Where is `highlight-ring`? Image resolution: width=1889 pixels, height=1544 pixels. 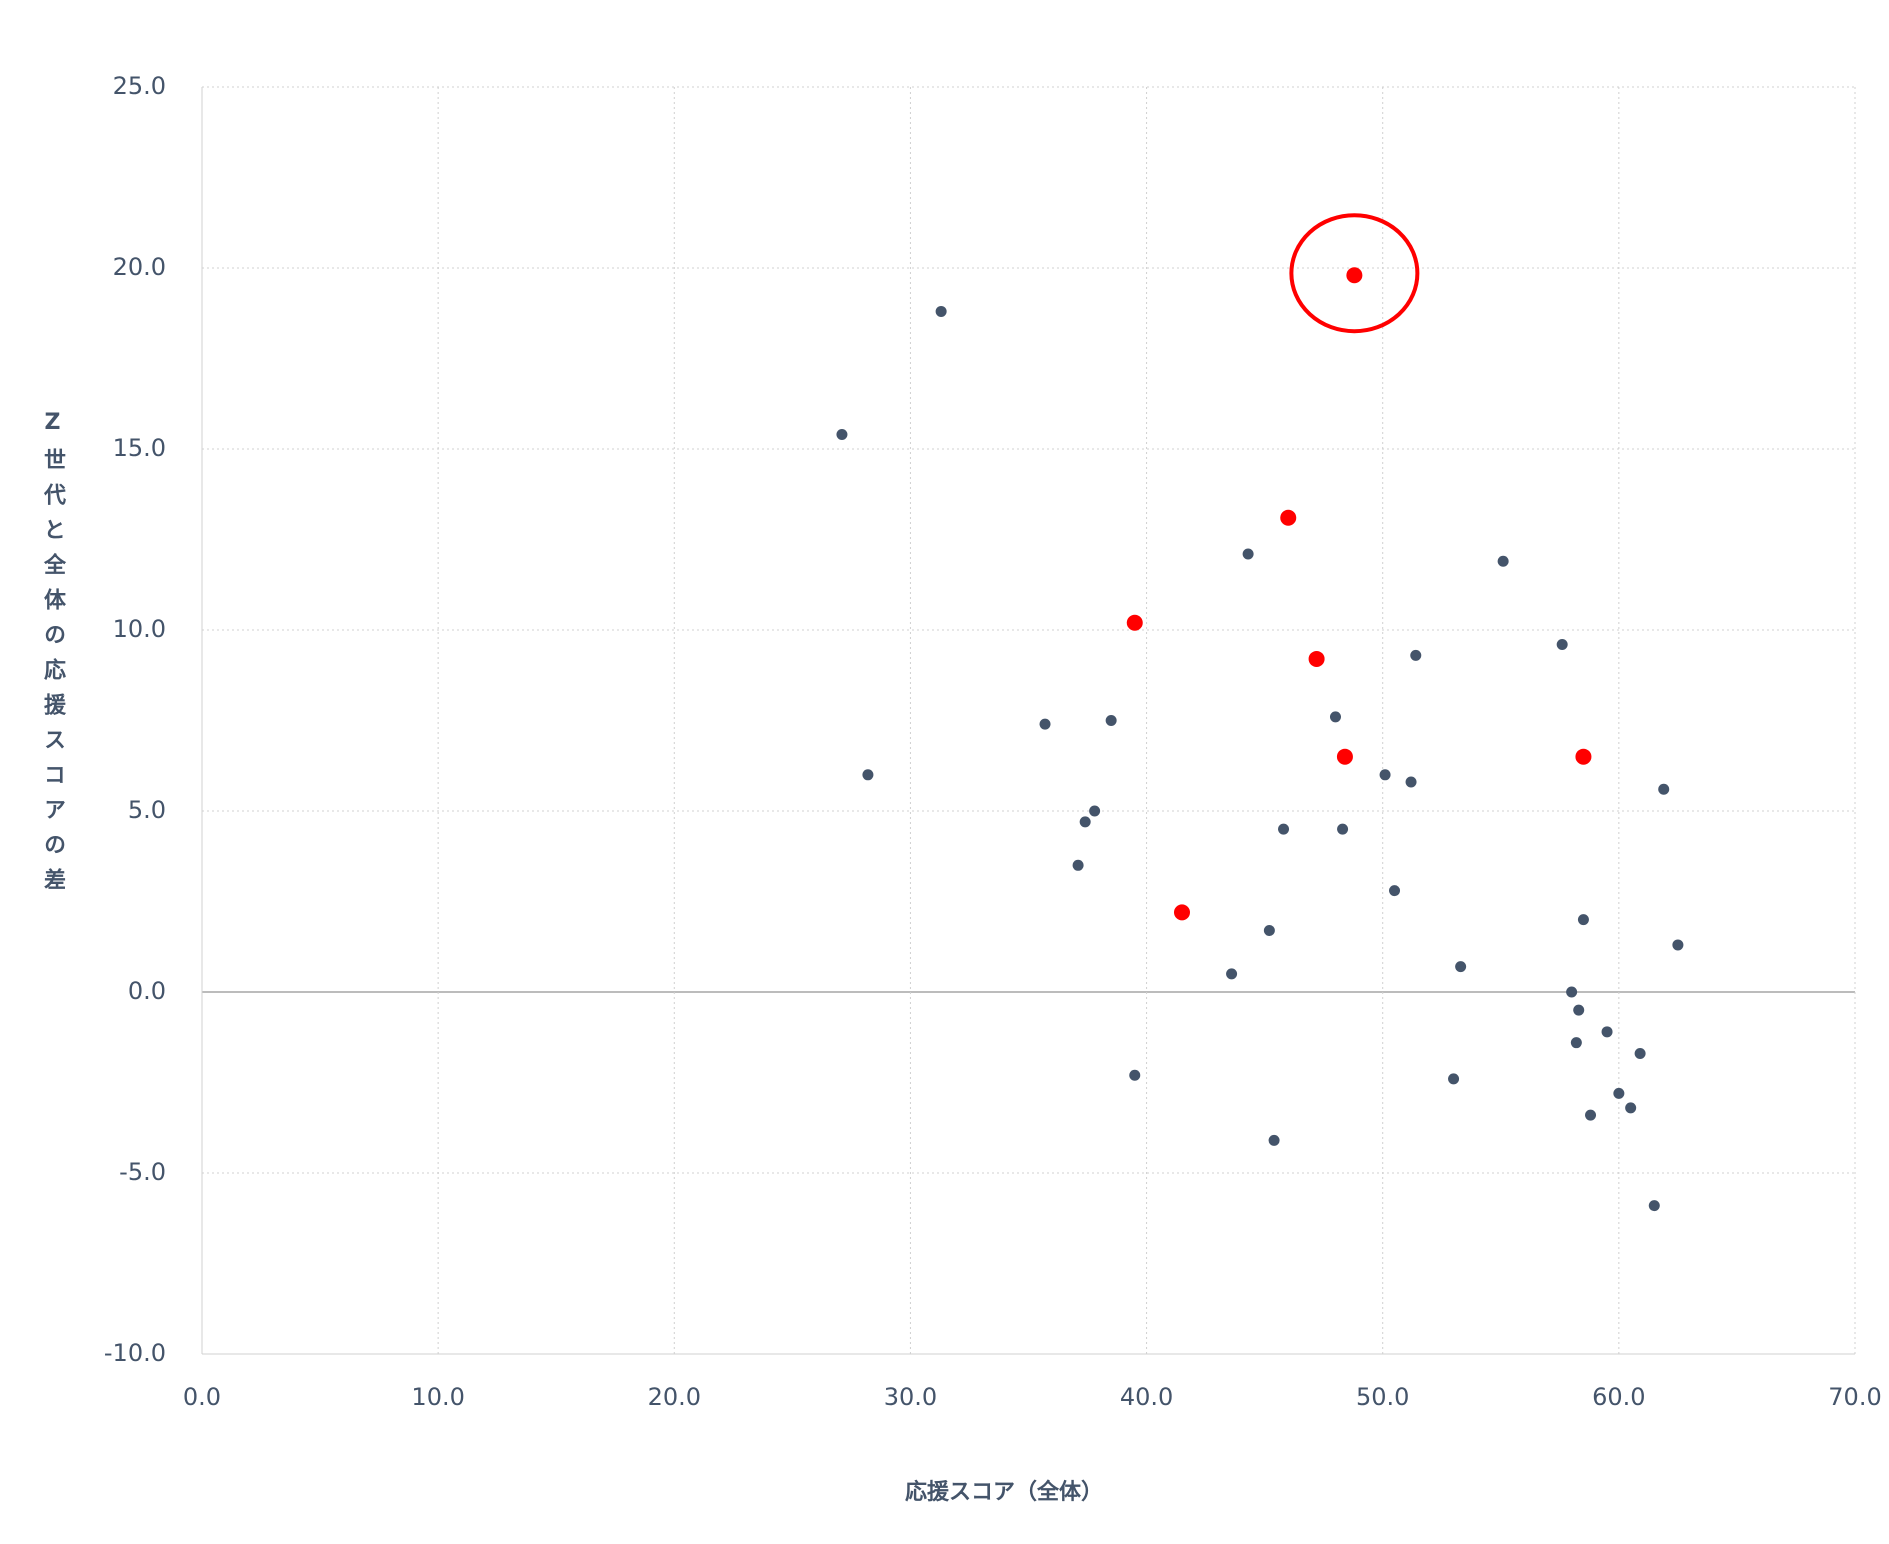 highlight-ring is located at coordinates (1354, 273).